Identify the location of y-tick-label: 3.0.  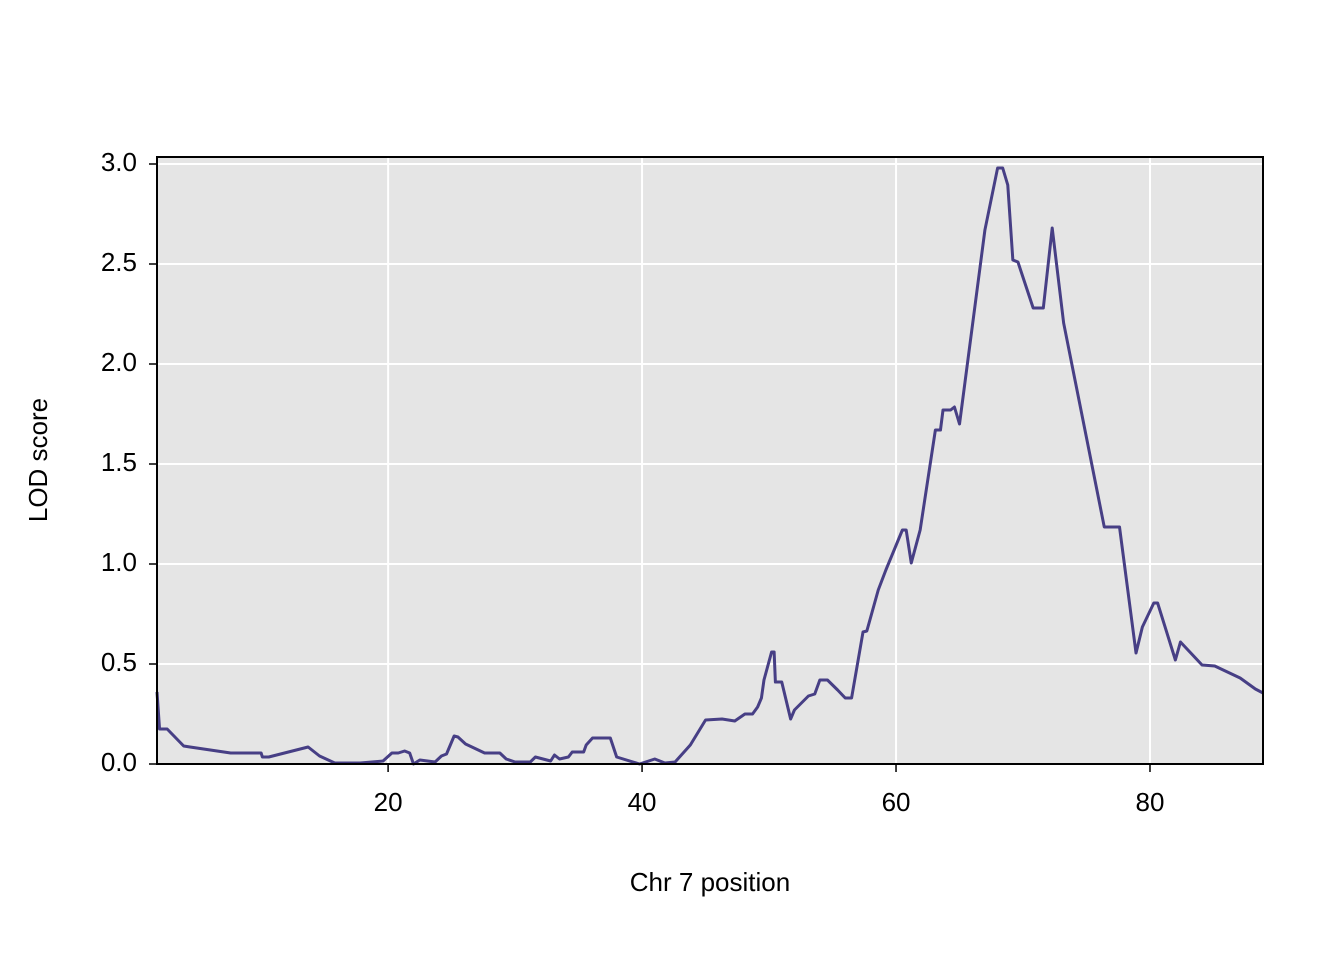
(119, 162).